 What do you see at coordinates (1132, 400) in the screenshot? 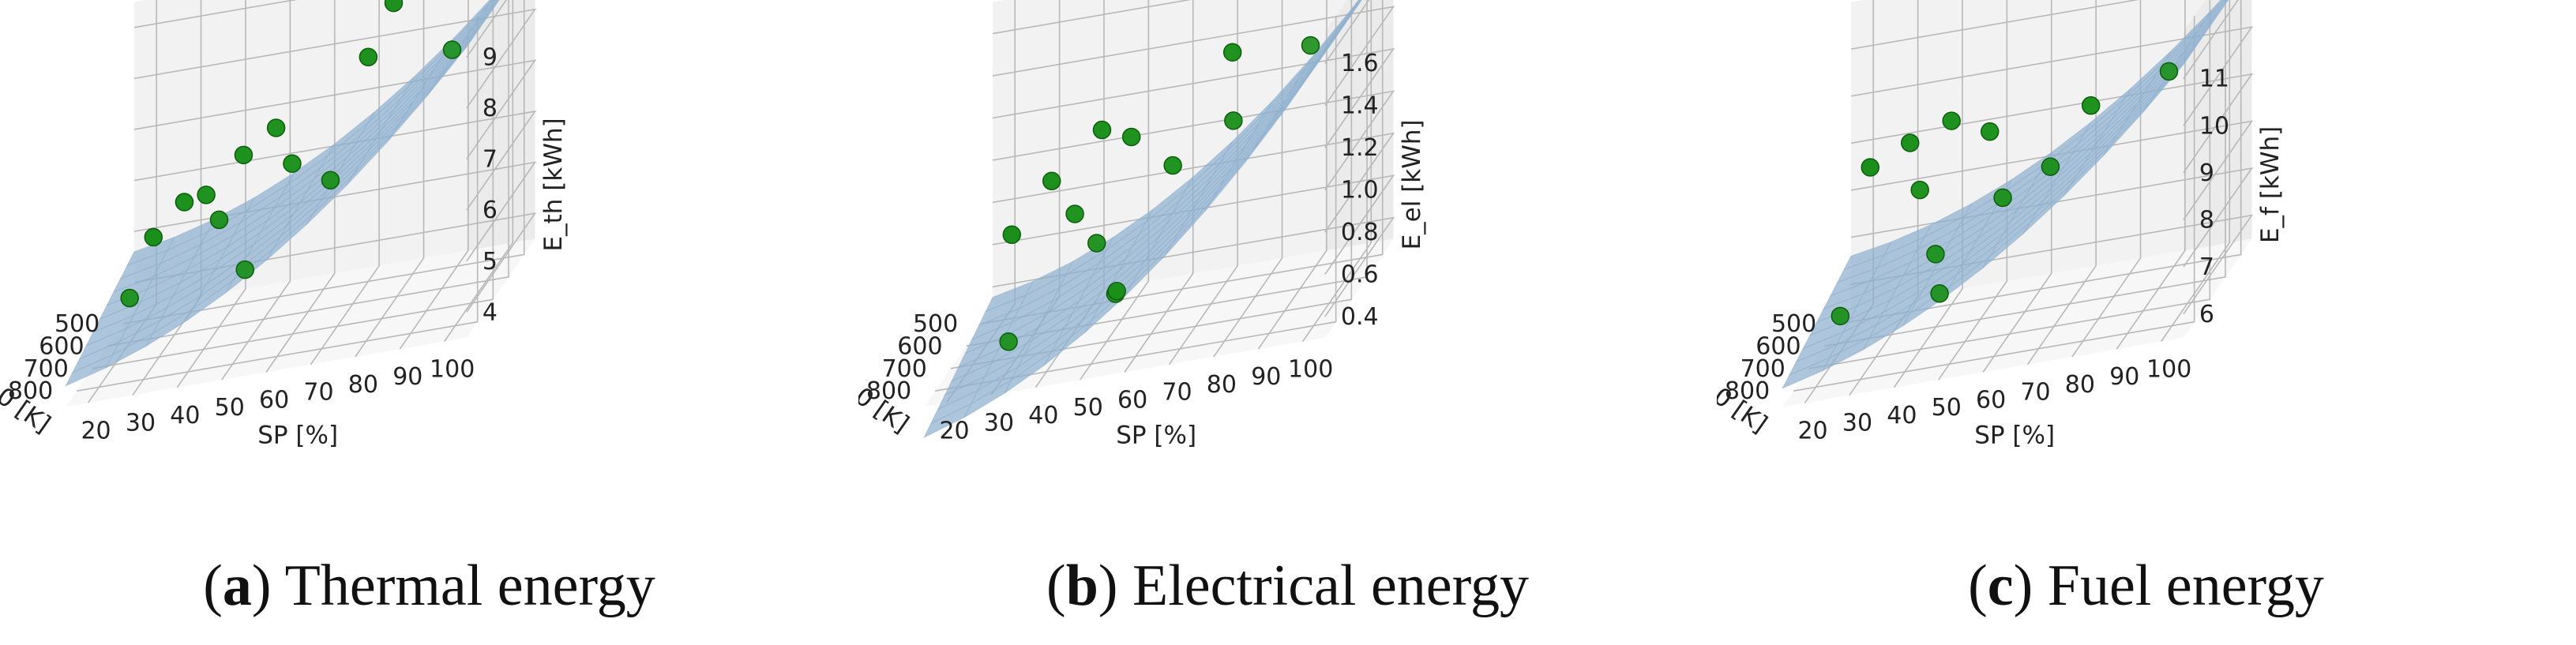
I see `x-tick-label: 60` at bounding box center [1132, 400].